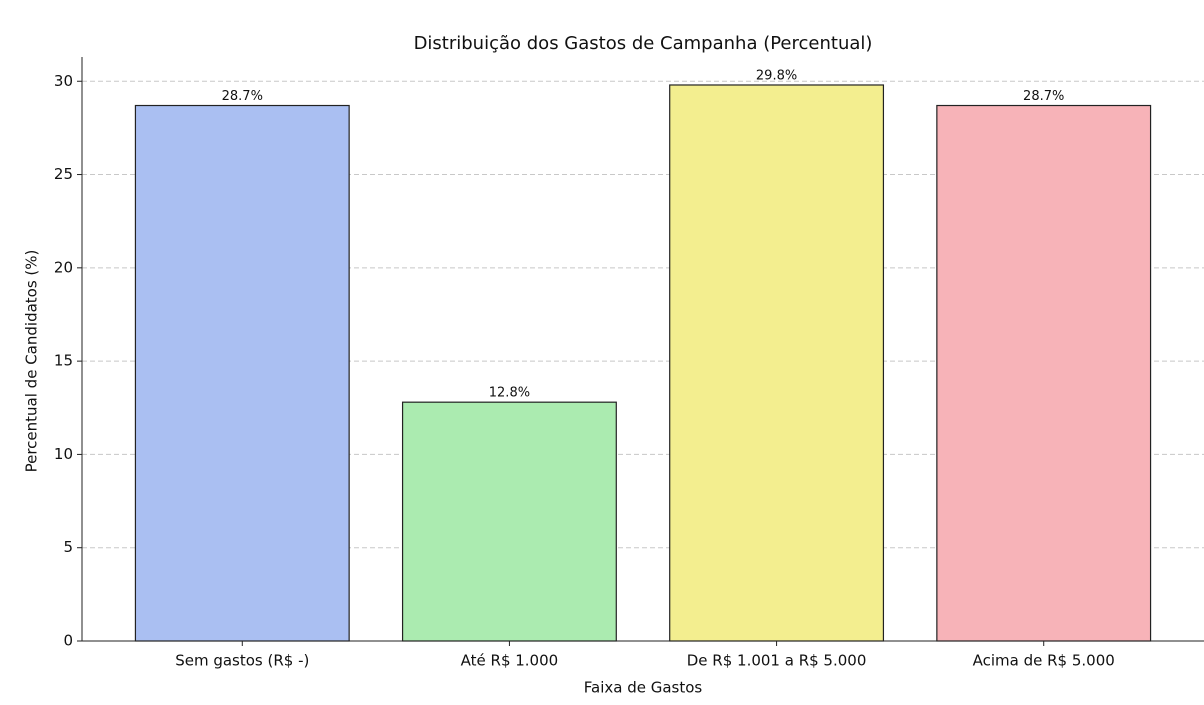 This screenshot has width=1204, height=705. Describe the element at coordinates (63, 174) in the screenshot. I see `y-tick-label: 25` at that location.